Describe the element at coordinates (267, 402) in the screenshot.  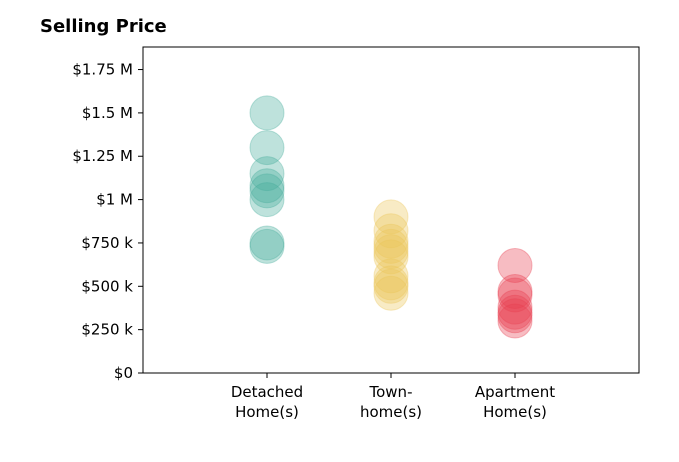
I see `x-tick-label: Detached Home(s)` at that location.